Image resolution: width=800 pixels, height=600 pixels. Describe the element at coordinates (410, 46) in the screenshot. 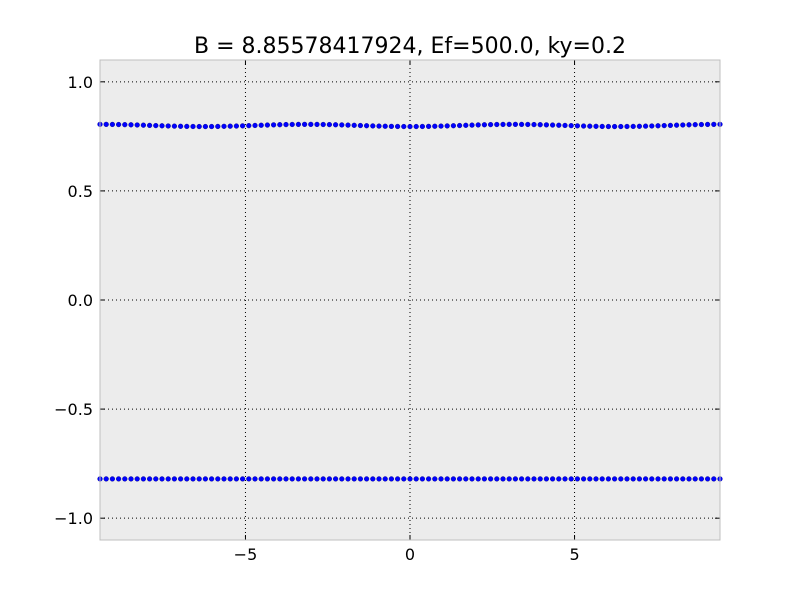

I see `chart-title: B = 8.85578417924, Ef=500.0, ky=0.2` at that location.